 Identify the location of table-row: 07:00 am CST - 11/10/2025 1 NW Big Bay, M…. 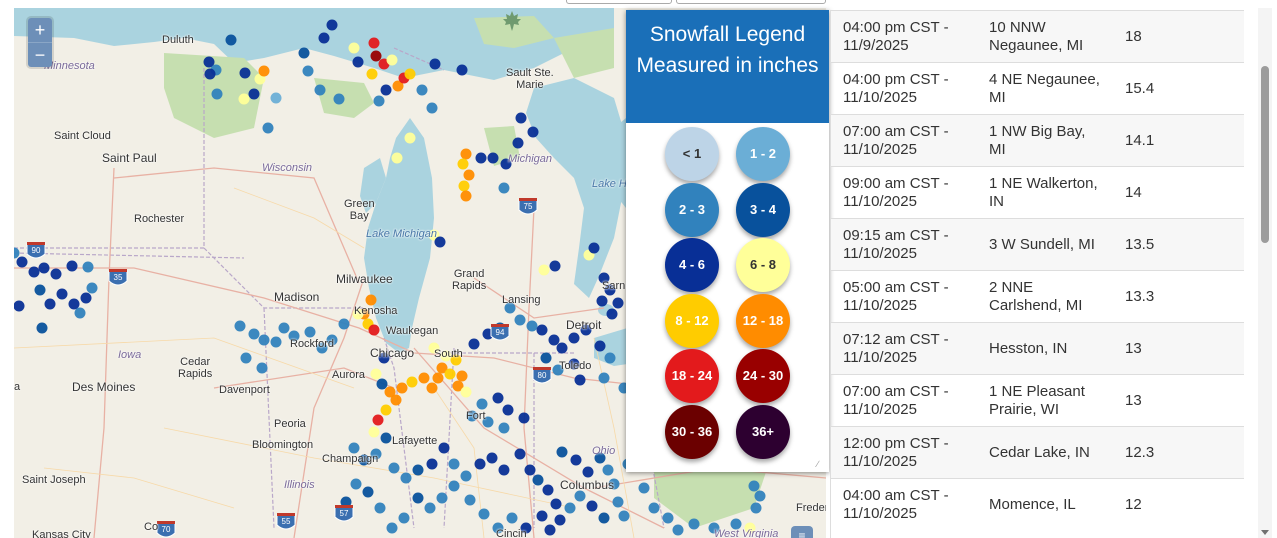
(1037, 140).